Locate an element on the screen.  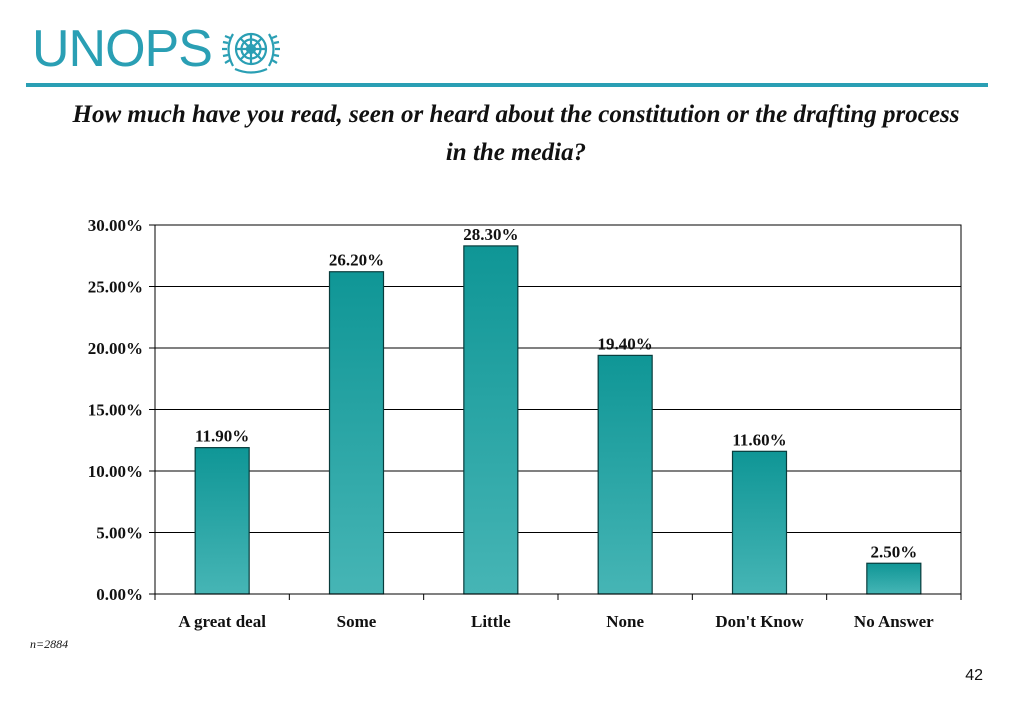
y-tick-label: 30.00% is located at coordinates (115, 225).